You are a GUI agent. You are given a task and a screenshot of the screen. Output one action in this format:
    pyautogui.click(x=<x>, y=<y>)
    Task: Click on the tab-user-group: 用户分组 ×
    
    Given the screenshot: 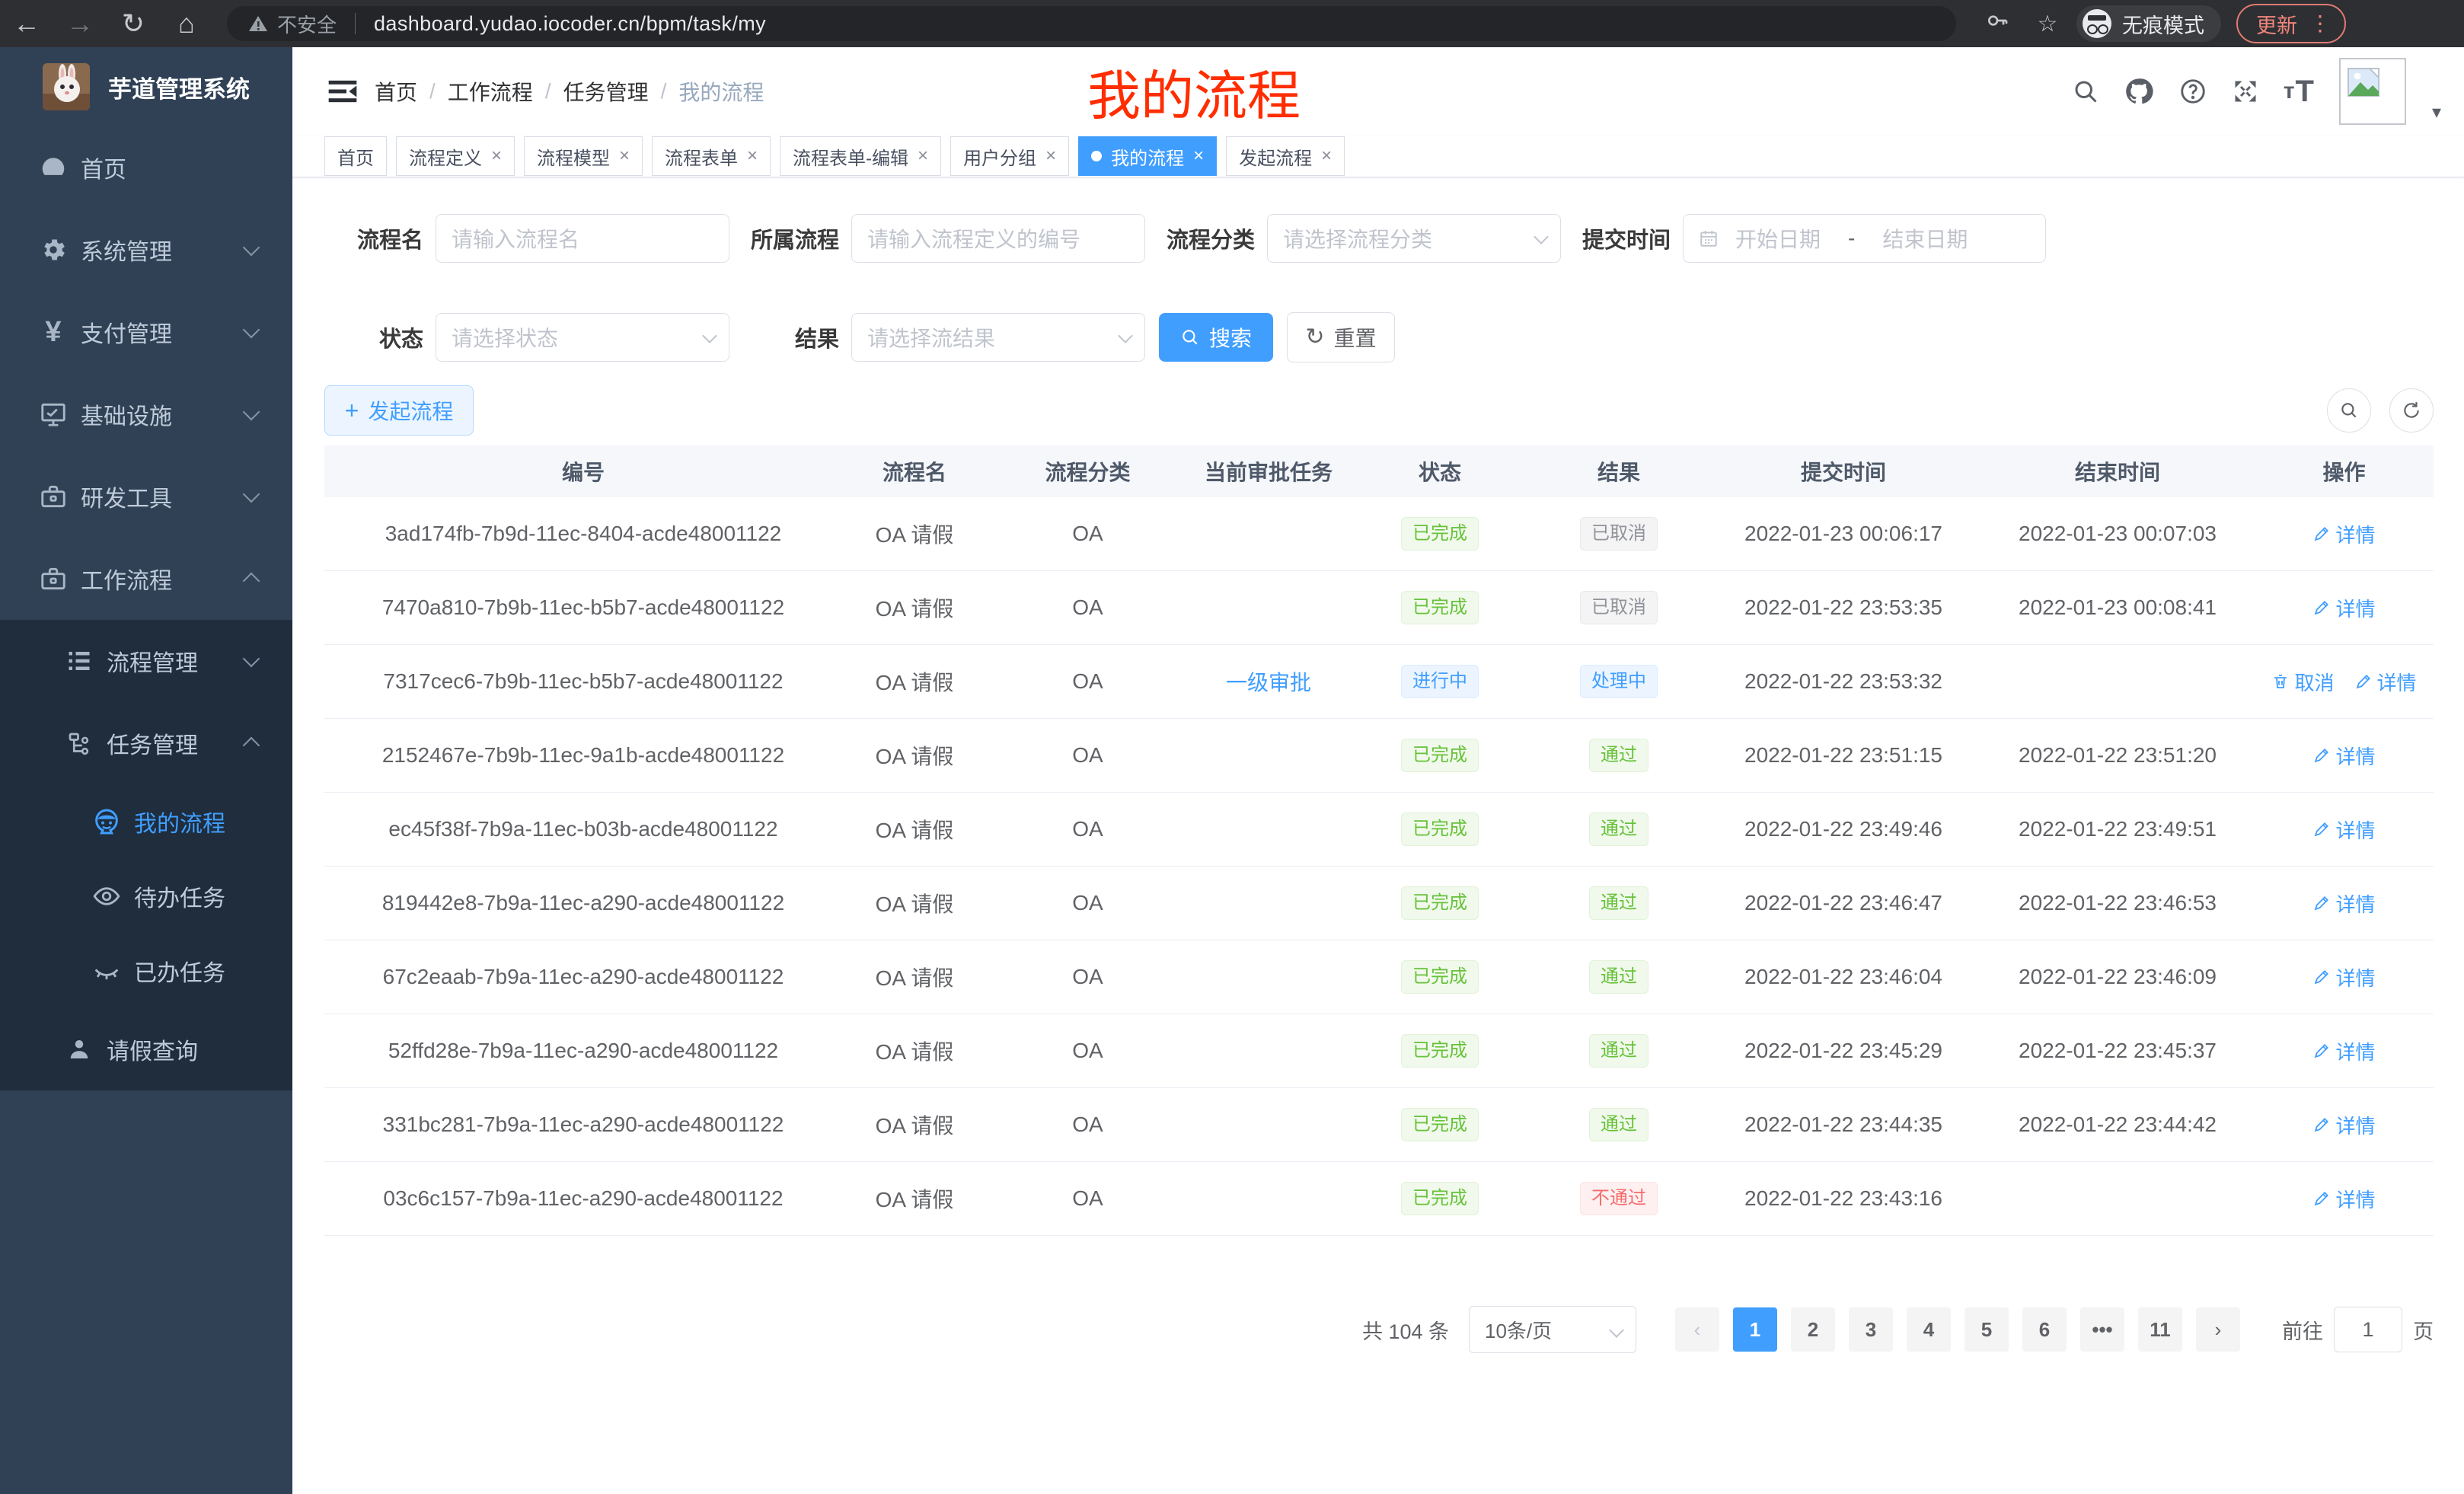 What is the action you would take?
    pyautogui.click(x=1010, y=156)
    